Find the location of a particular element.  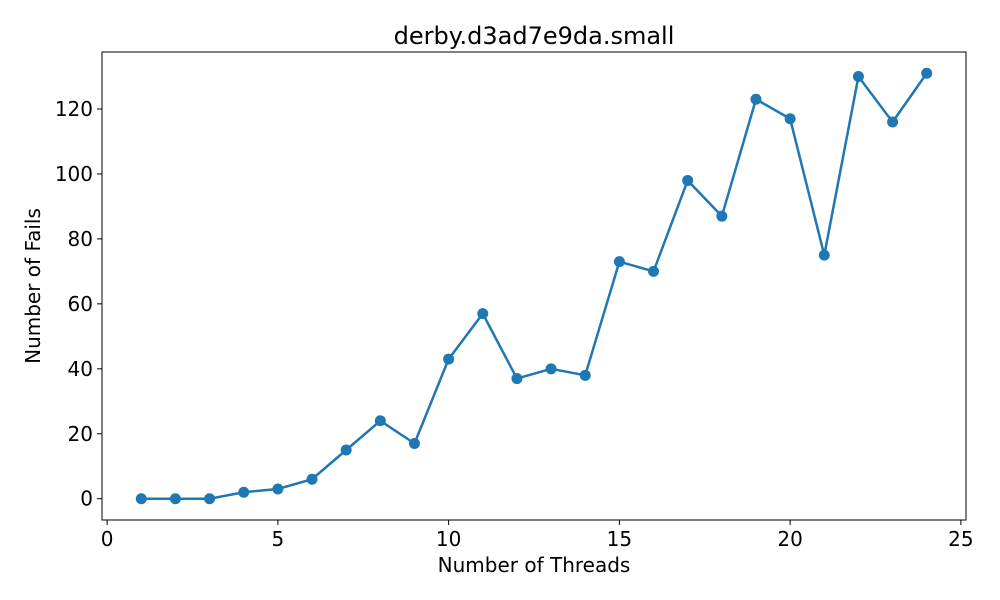

y-axis-label: Number of Fails is located at coordinates (33, 286).